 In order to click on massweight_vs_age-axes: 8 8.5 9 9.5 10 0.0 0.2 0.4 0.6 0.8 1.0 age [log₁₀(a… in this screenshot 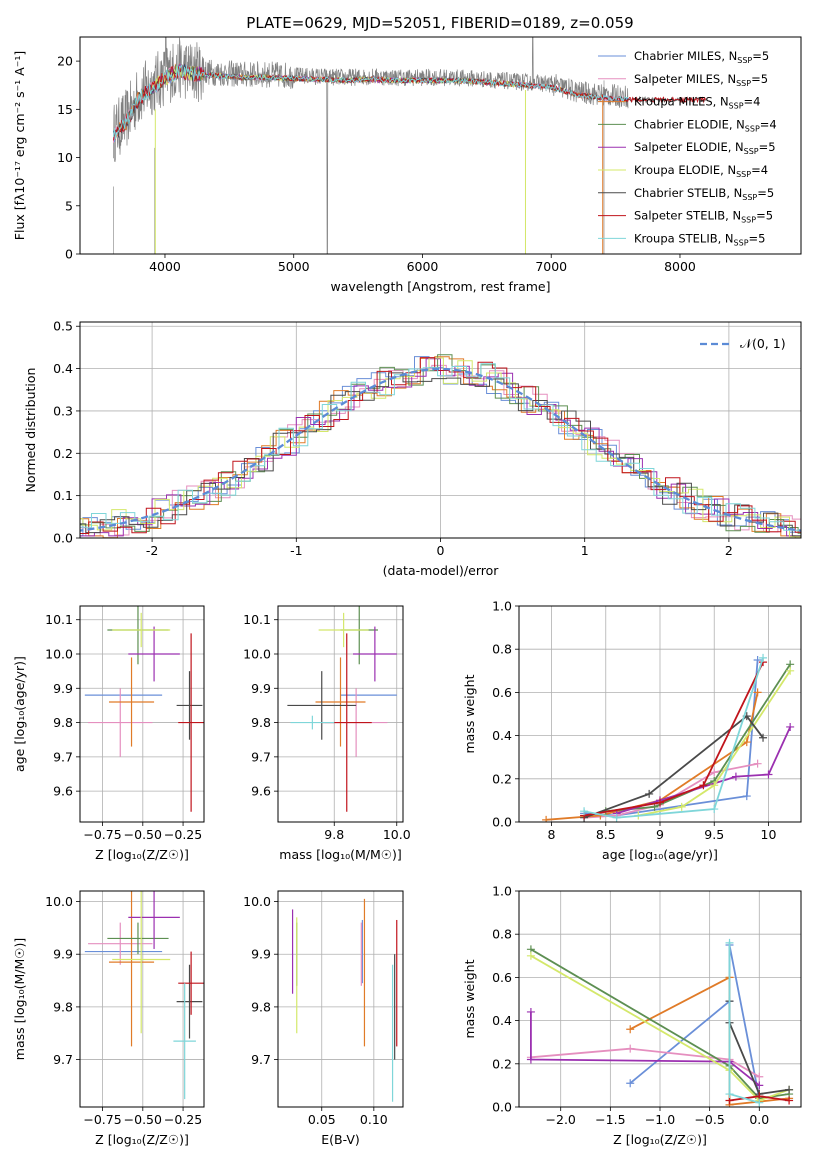, I will do `click(631, 730)`.